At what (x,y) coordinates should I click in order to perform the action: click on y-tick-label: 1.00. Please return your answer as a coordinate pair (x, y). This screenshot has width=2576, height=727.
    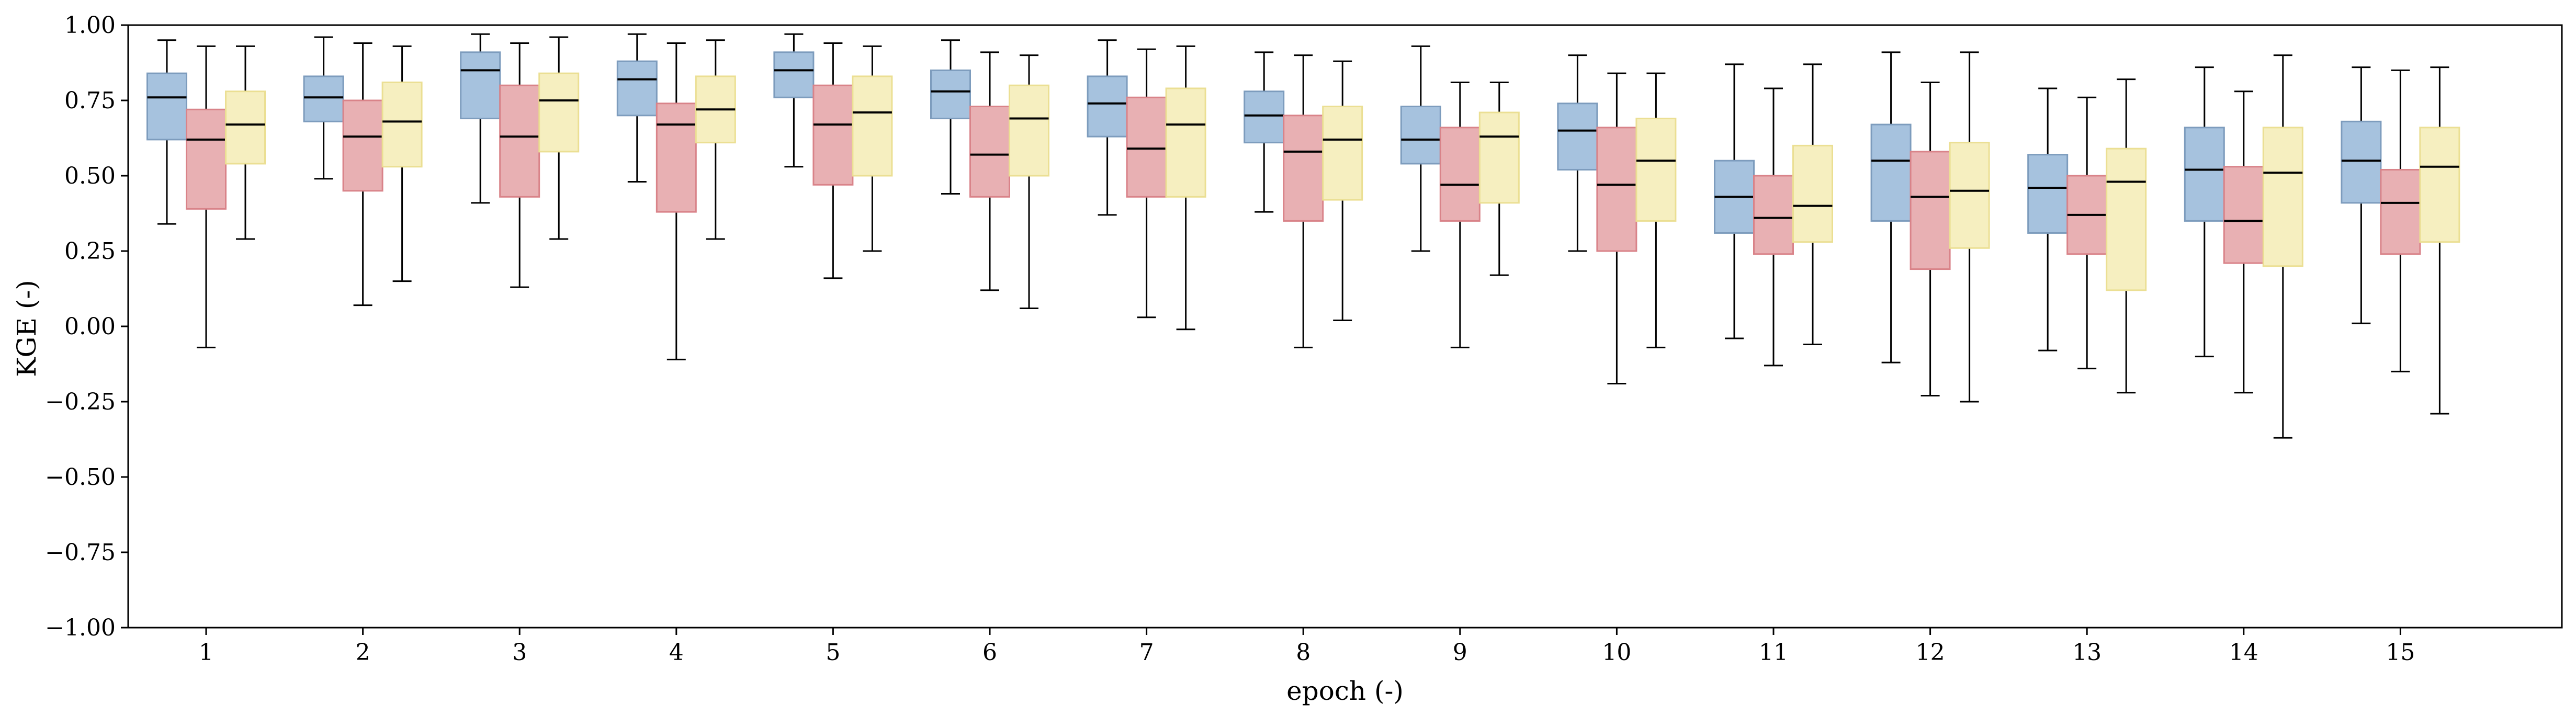
    Looking at the image, I should click on (90, 25).